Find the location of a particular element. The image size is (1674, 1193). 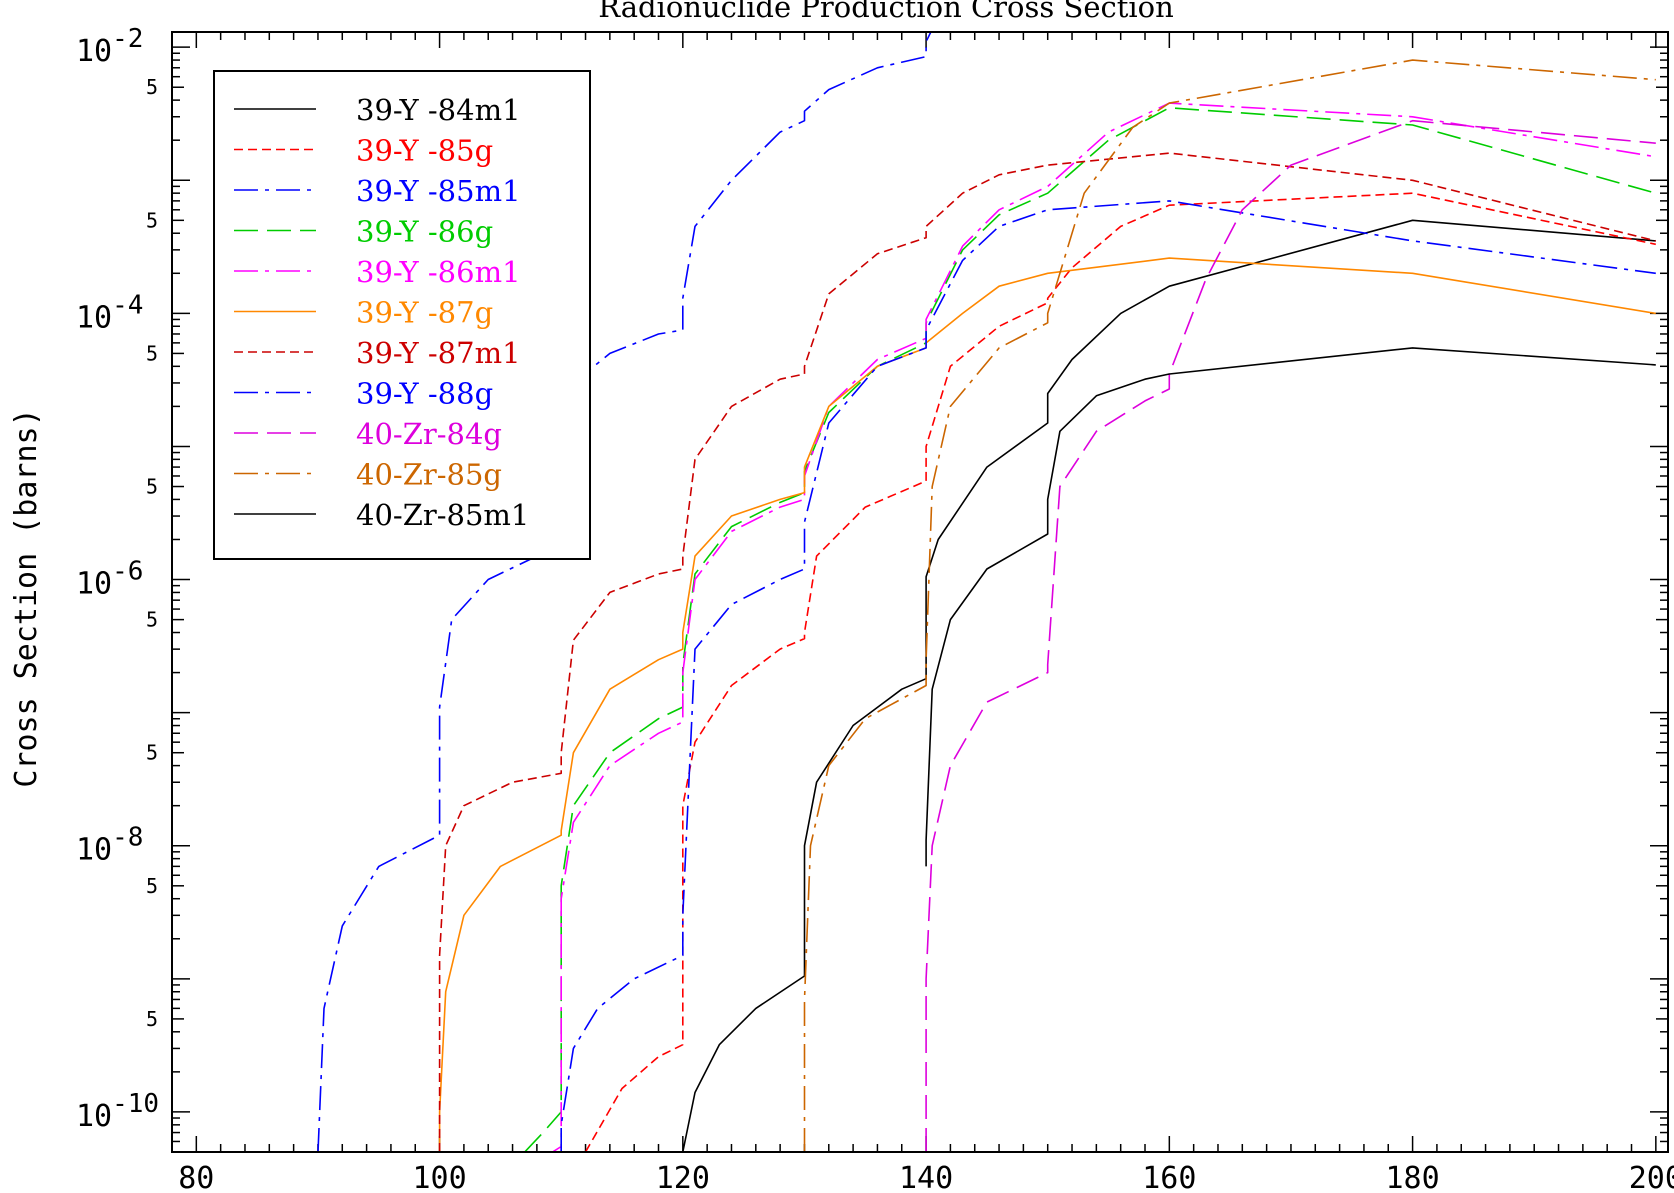

legend-label: 39-Y -85m1 is located at coordinates (438, 191).